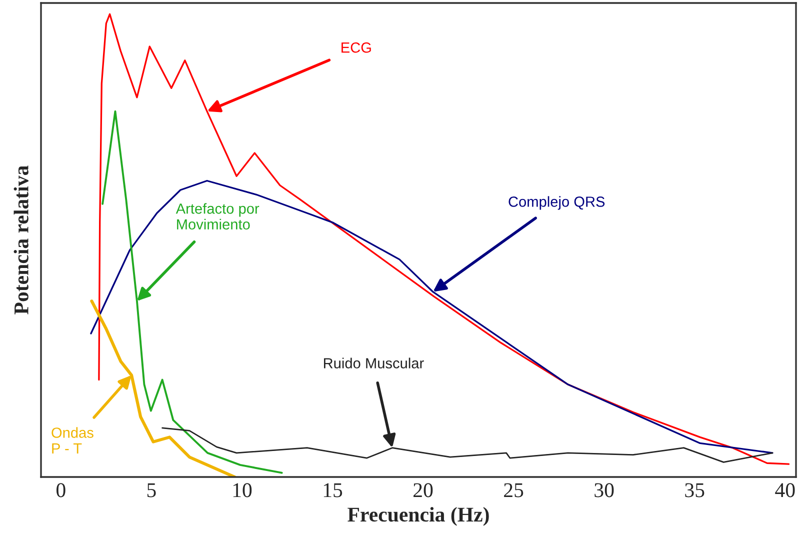 The height and width of the screenshot is (540, 798). Describe the element at coordinates (514, 490) in the screenshot. I see `x-tick-label: 25` at that location.